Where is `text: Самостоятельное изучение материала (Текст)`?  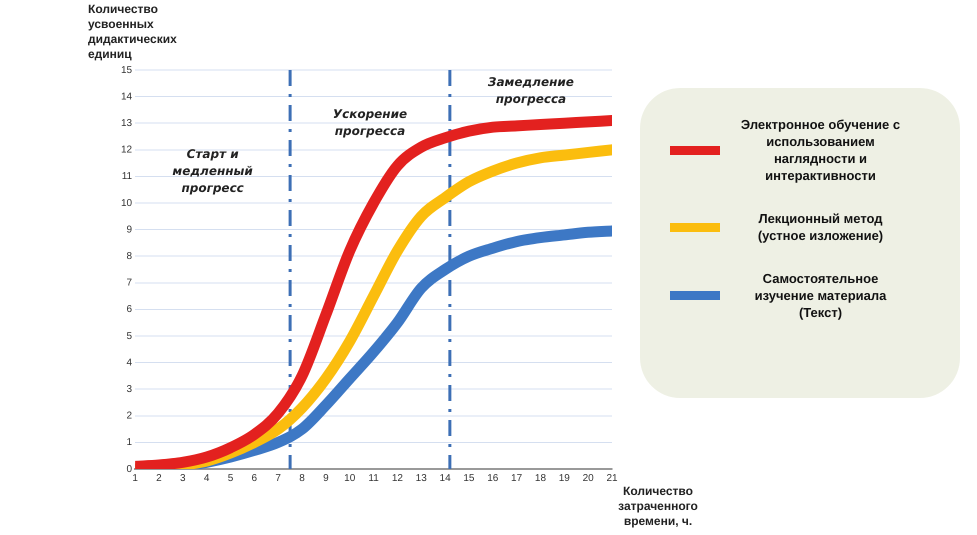
text: Самостоятельное изучение материала (Текст) is located at coordinates (821, 295).